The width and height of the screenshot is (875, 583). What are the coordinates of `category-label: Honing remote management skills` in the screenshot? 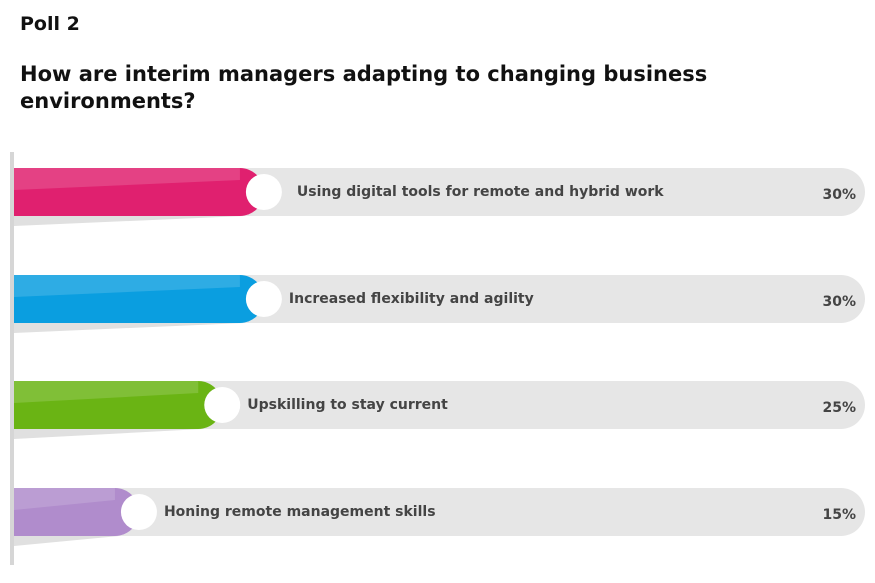 It's located at (300, 512).